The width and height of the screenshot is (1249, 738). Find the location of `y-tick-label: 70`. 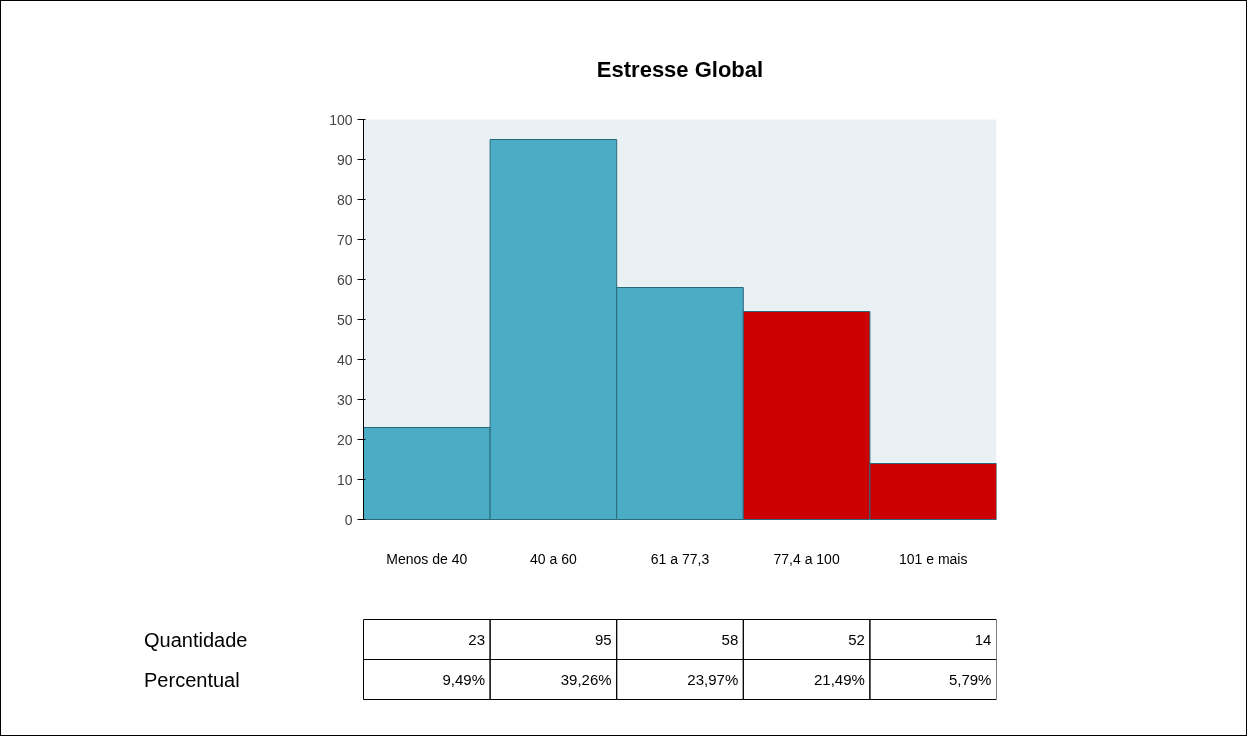

y-tick-label: 70 is located at coordinates (344, 239).